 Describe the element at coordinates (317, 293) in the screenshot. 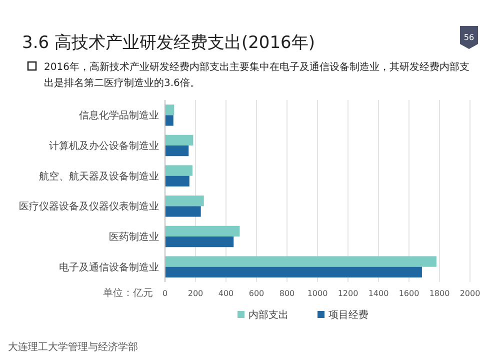

I see `x-tick-label: 1000` at that location.